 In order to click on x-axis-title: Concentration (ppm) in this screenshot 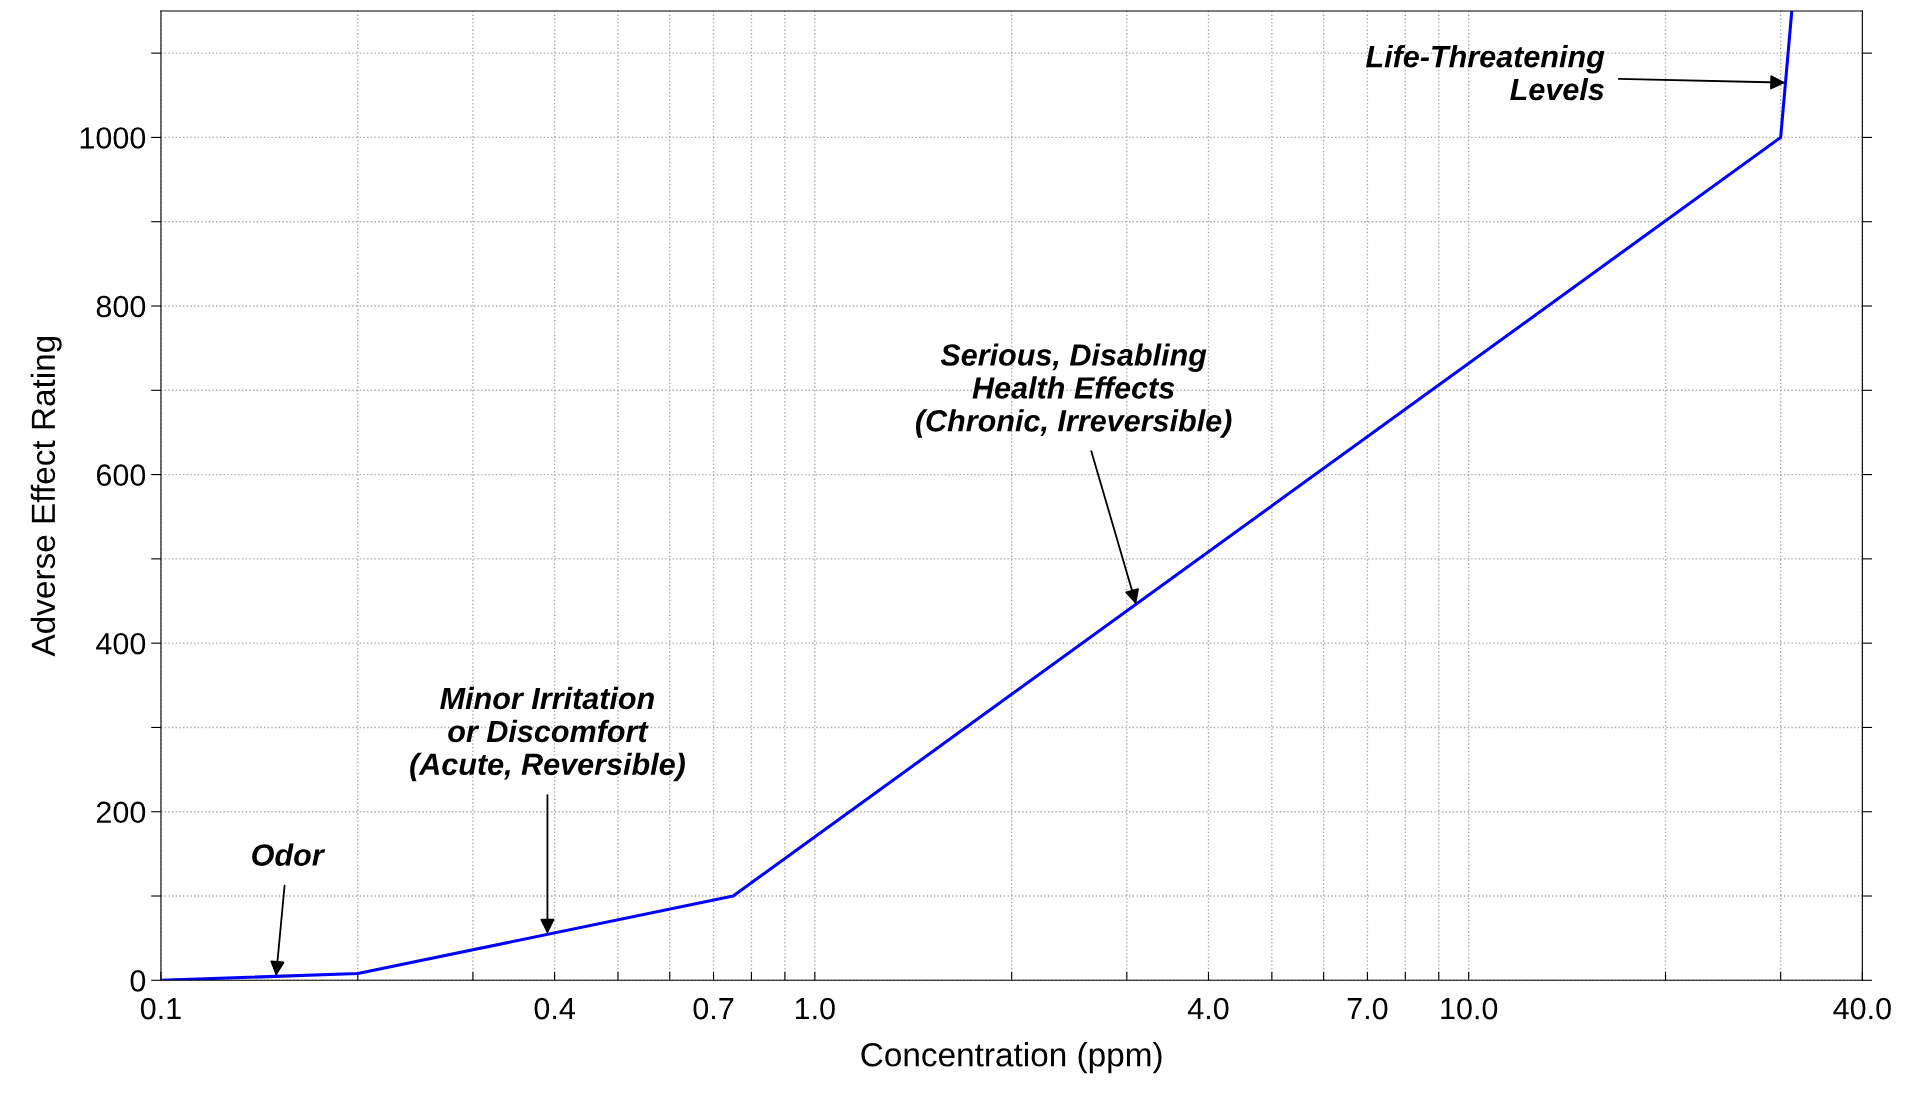, I will do `click(1011, 1058)`.